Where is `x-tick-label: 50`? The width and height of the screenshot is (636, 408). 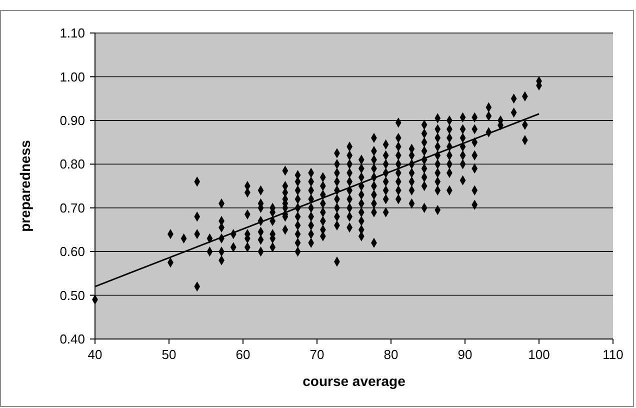 x-tick-label: 50 is located at coordinates (169, 354).